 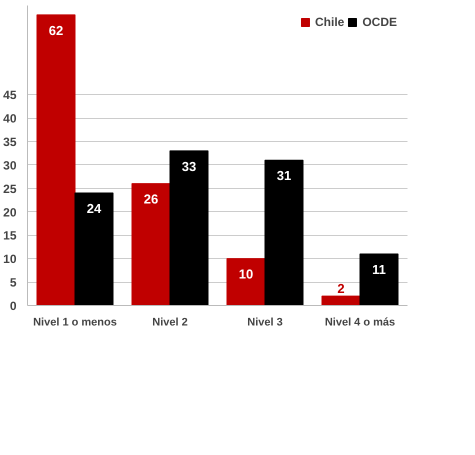 What do you see at coordinates (10, 95) in the screenshot?
I see `y-tick-label: 45` at bounding box center [10, 95].